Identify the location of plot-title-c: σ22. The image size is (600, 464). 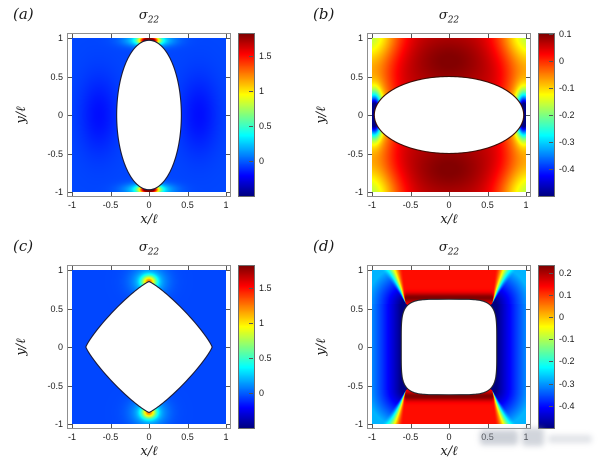
(149, 249).